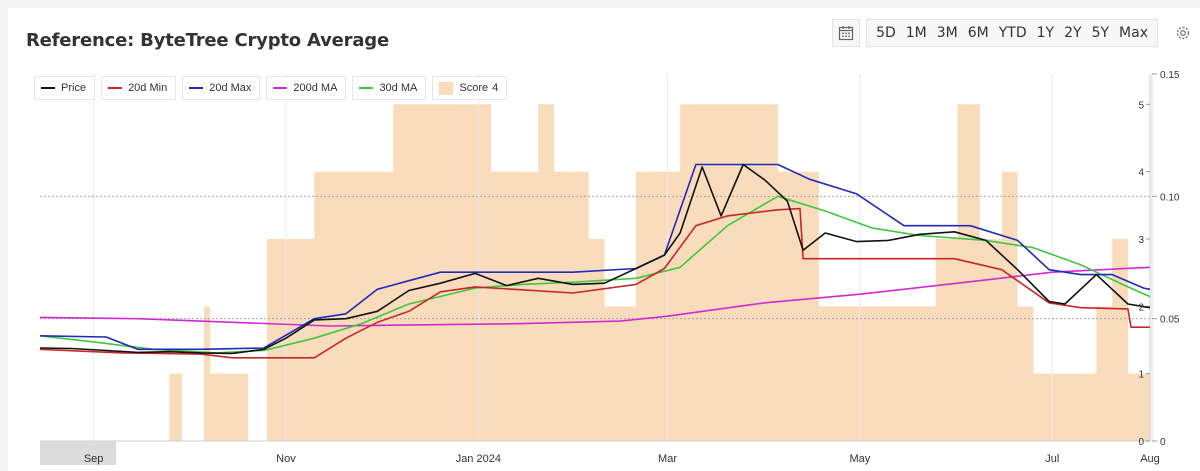 The height and width of the screenshot is (471, 1200). Describe the element at coordinates (1141, 173) in the screenshot. I see `score-tick-label: 4` at that location.